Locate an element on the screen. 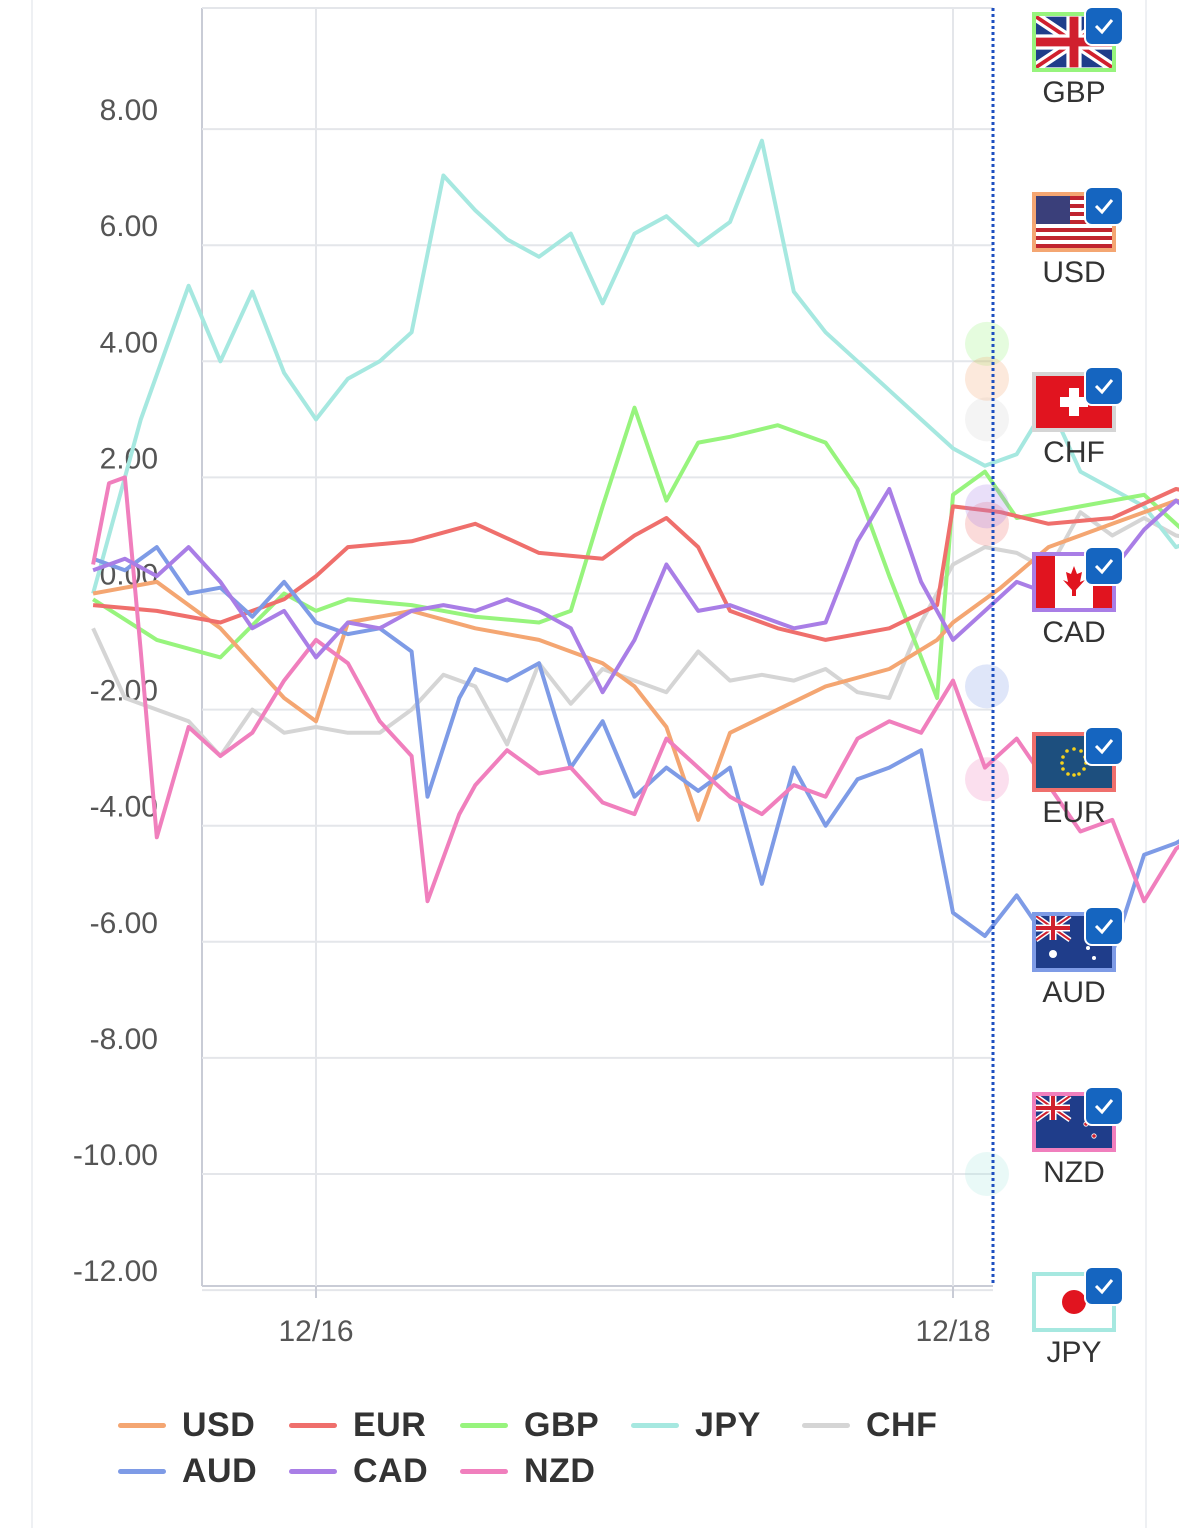  currency-toggle-usd: USD is located at coordinates (1087, 238).